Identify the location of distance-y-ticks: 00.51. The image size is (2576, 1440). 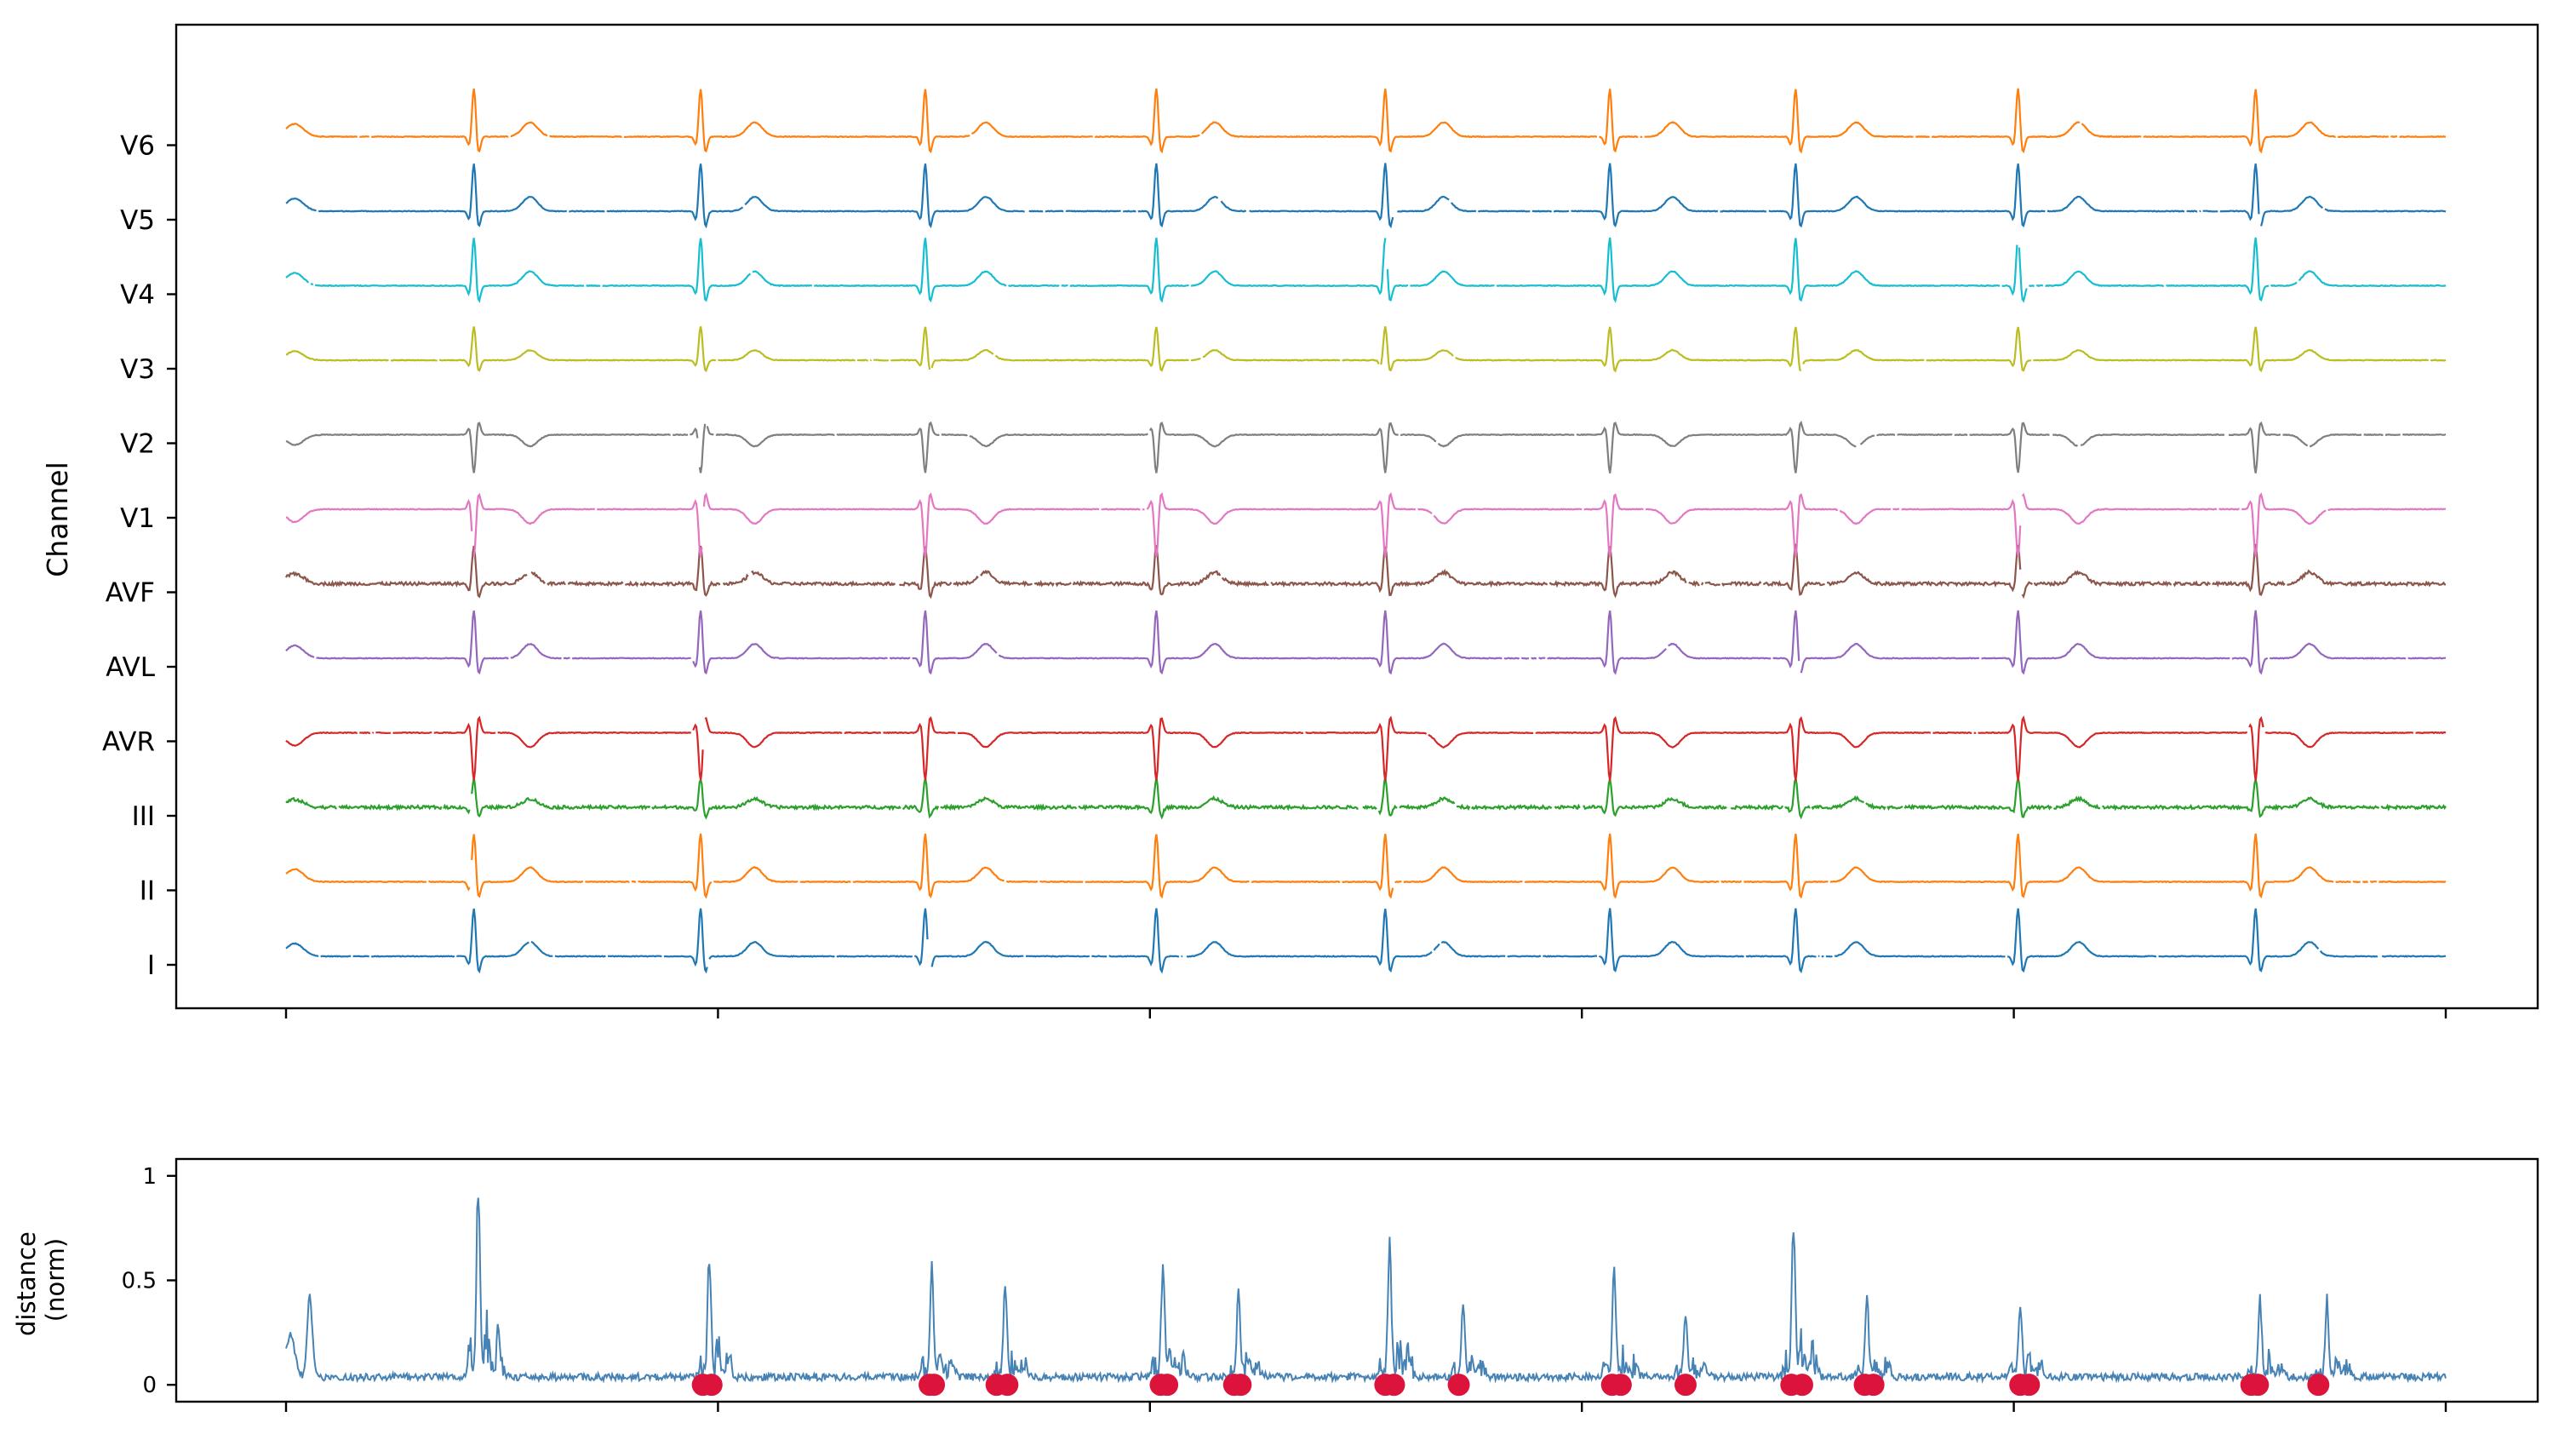
(149, 1281).